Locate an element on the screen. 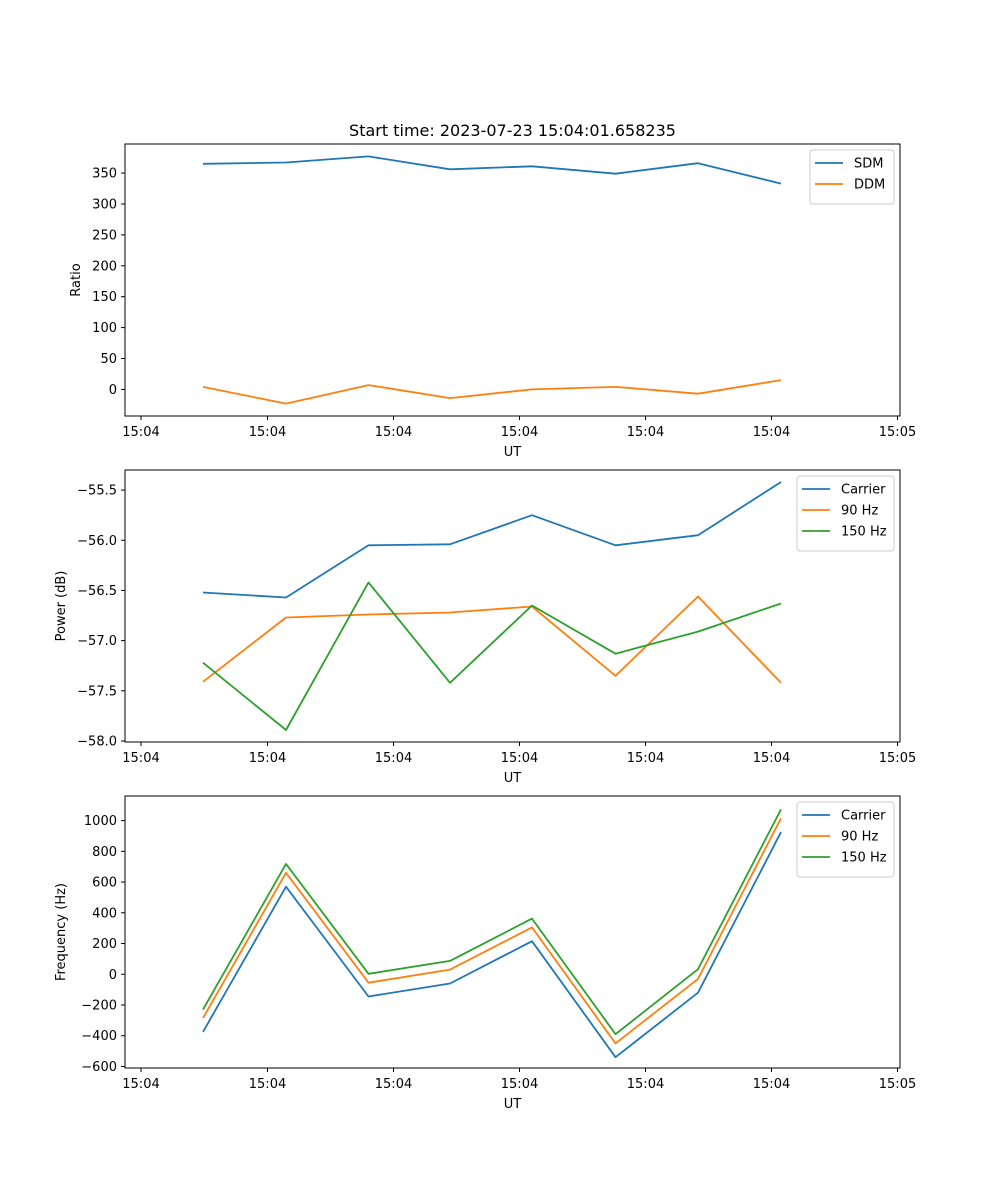 The width and height of the screenshot is (1000, 1200). ratio-legend-label-ddm: DDM is located at coordinates (869, 185).